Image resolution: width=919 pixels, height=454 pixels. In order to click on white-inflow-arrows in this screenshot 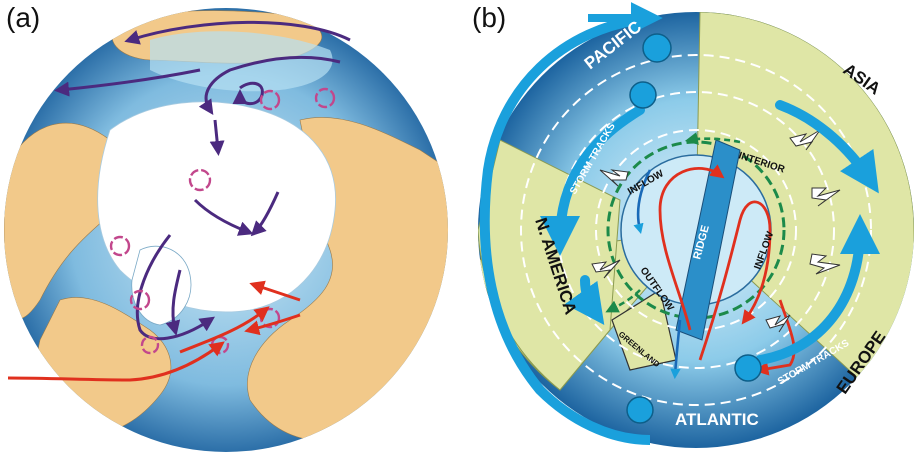, I will do `click(716, 231)`.